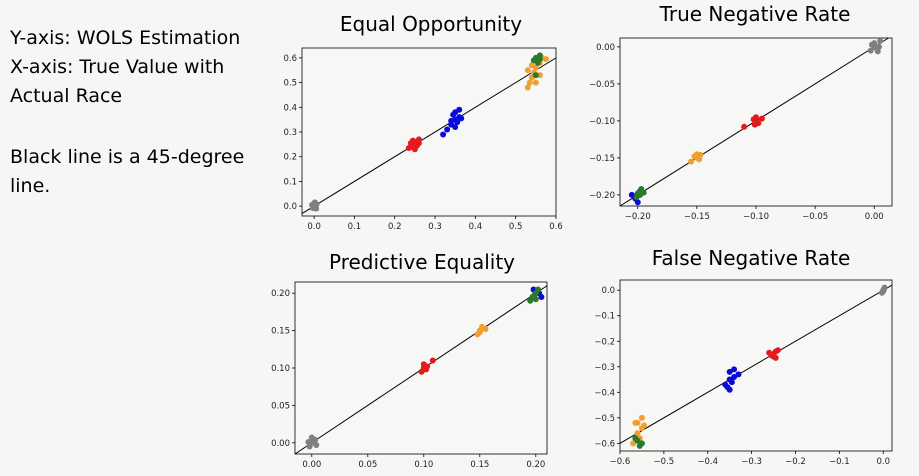 This screenshot has height=476, width=919. Describe the element at coordinates (664, 462) in the screenshot. I see `x-tick-label: −0.5` at that location.